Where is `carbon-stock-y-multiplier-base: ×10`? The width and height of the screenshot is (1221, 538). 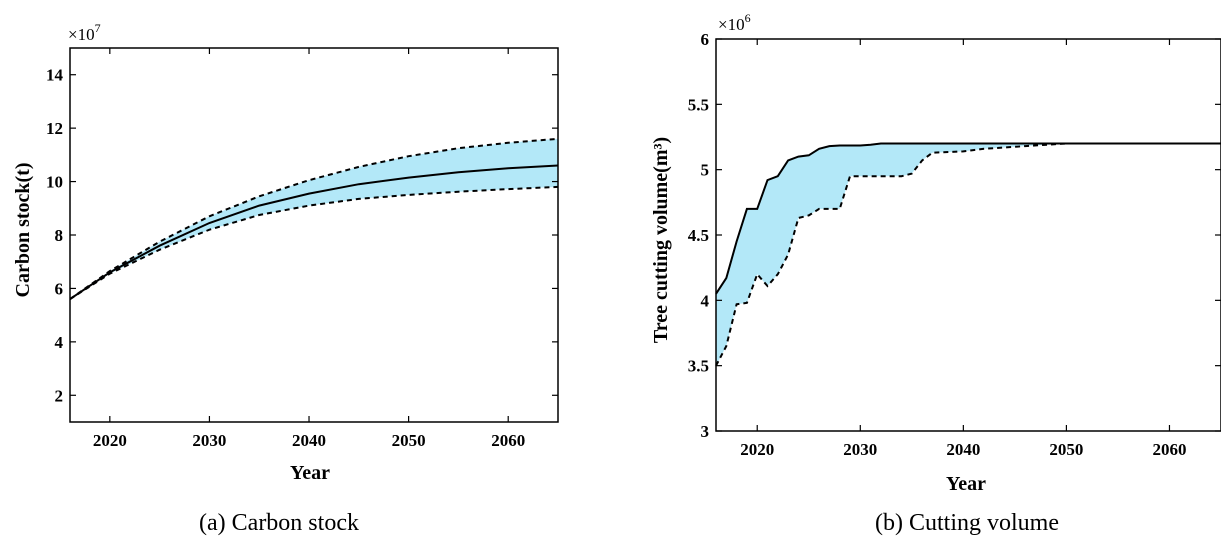 carbon-stock-y-multiplier-base: ×10 is located at coordinates (81, 34).